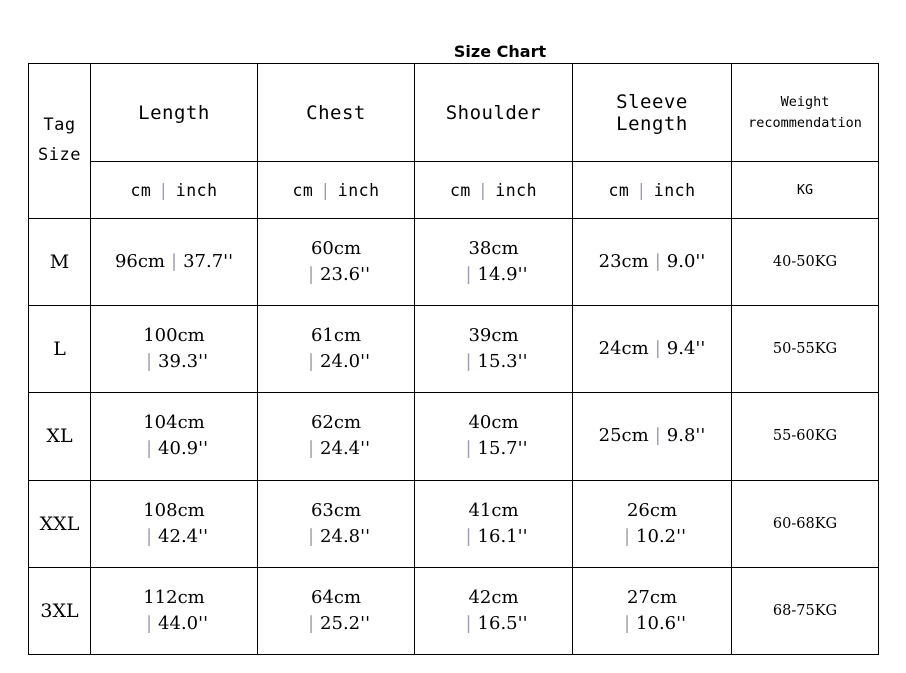 The image size is (906, 673). I want to click on header-units-chest: cm | inch, so click(336, 190).